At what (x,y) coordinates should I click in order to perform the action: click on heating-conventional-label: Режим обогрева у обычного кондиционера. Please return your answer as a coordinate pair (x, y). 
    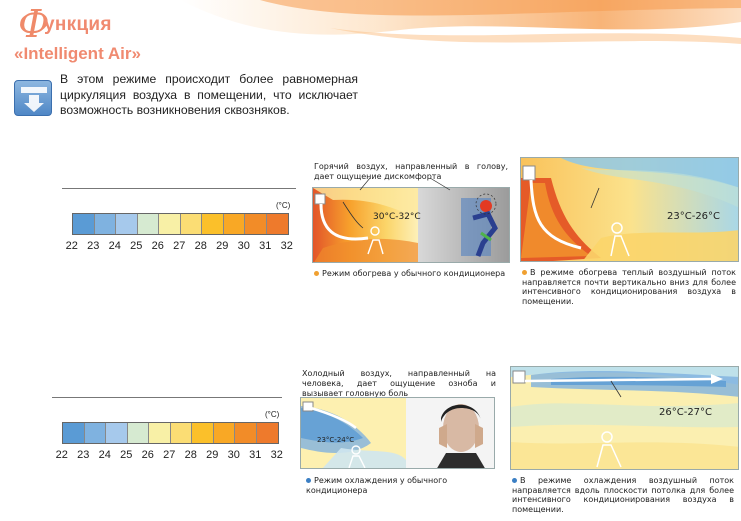
    Looking at the image, I should click on (414, 274).